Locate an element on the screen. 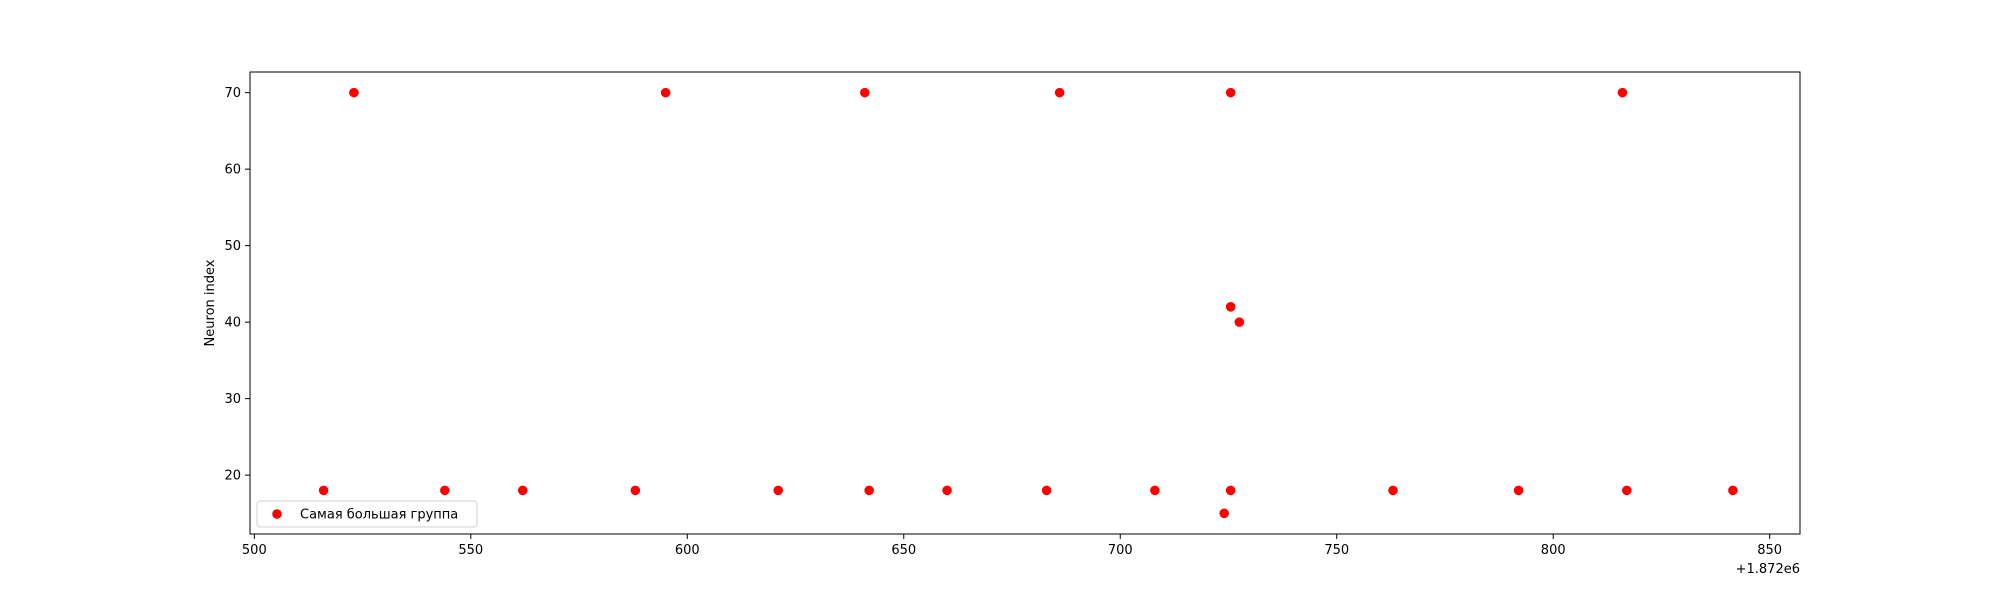 The image size is (2000, 600). legend: Самая большая группа is located at coordinates (367, 514).